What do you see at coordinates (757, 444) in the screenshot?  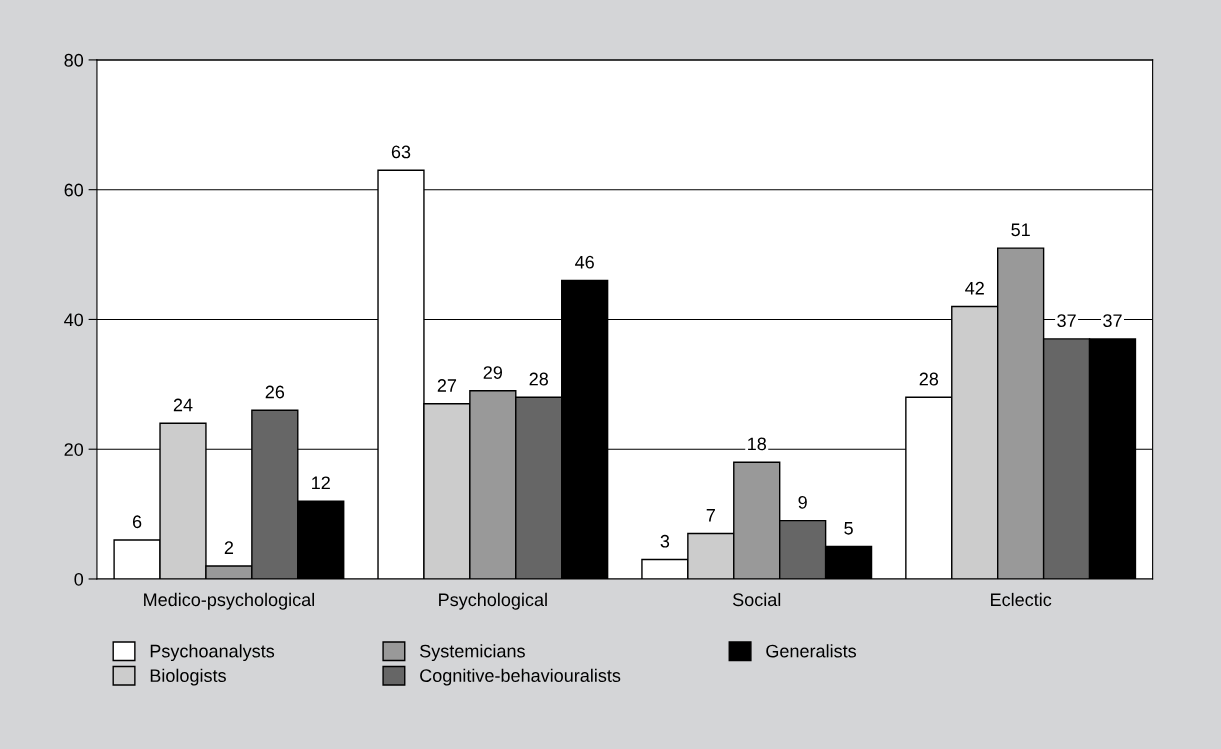 I see `data-label: 18` at bounding box center [757, 444].